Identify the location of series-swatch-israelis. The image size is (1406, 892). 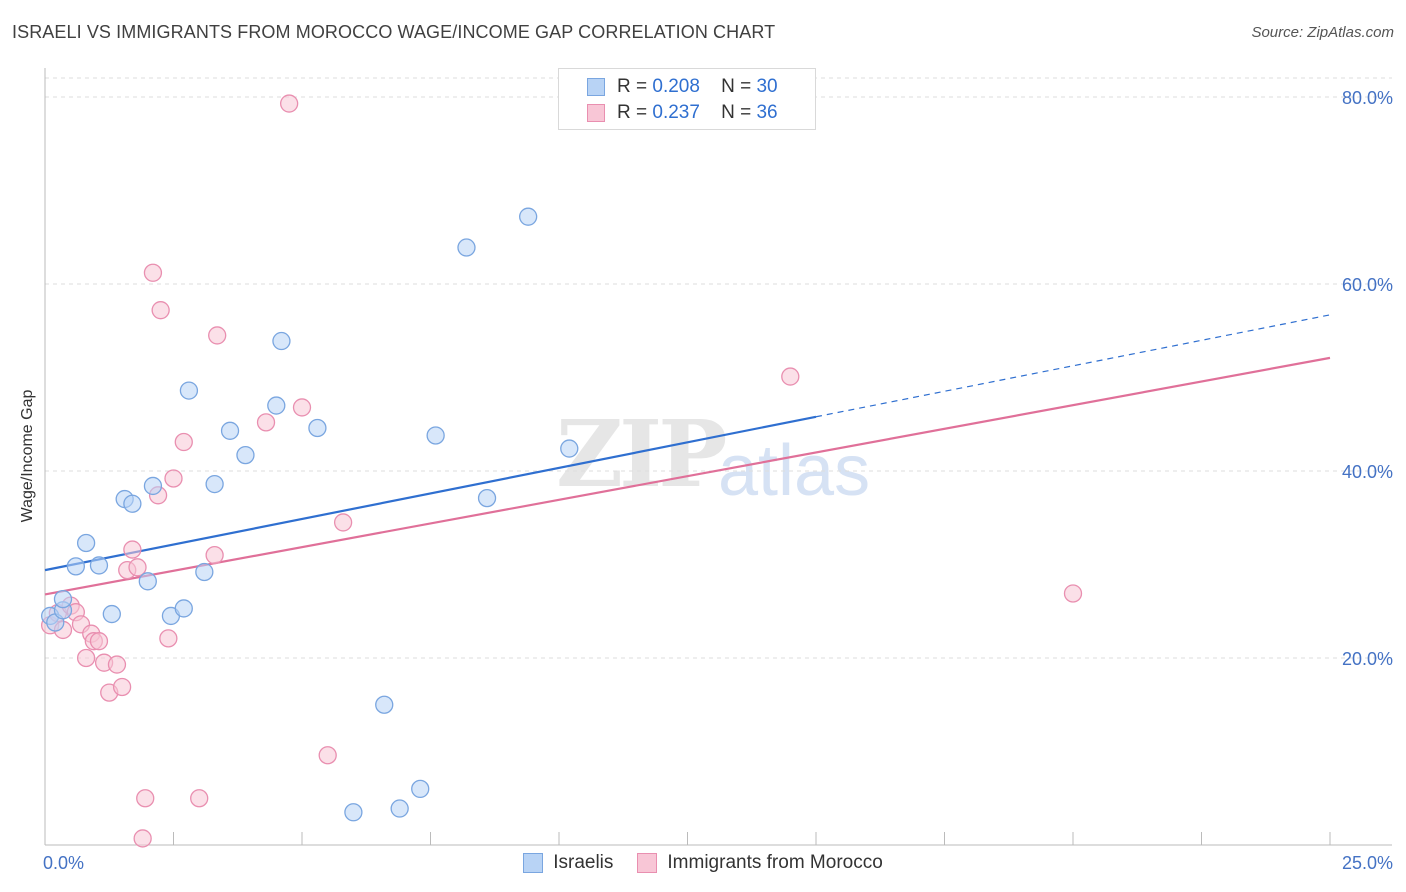
(533, 863).